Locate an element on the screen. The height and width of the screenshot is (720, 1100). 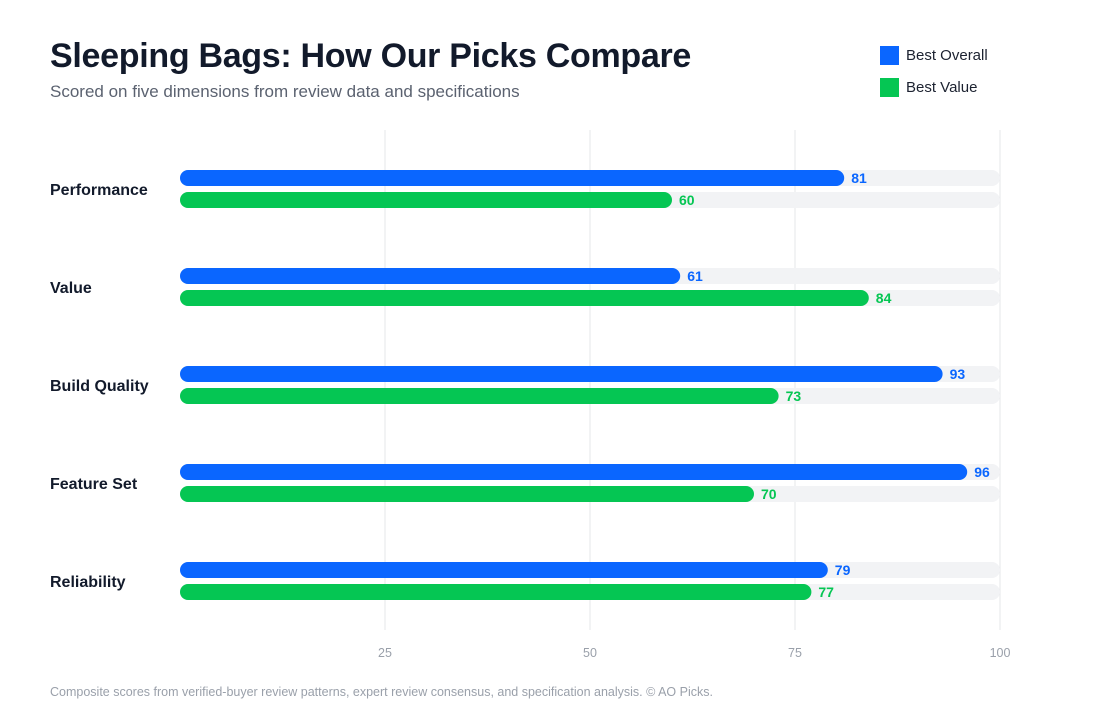
data-label-performance-best-value: 60 is located at coordinates (687, 200).